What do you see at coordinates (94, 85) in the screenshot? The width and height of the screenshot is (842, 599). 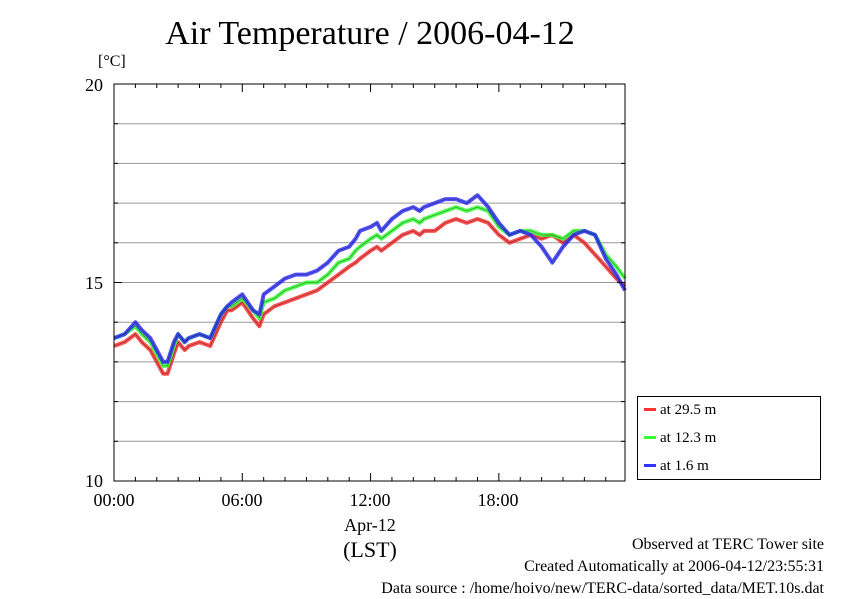 I see `y-tick-label-20: 20` at bounding box center [94, 85].